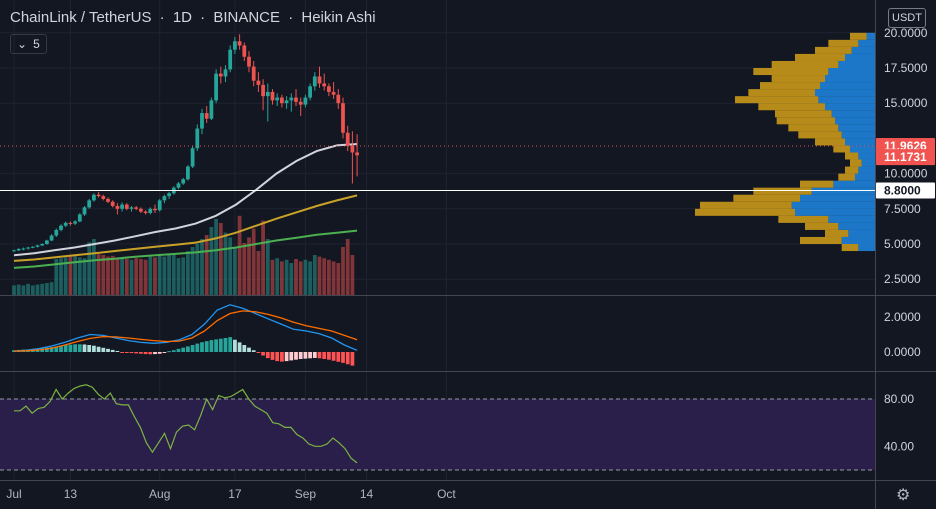  Describe the element at coordinates (182, 17) in the screenshot. I see `interval-label: 1D` at that location.